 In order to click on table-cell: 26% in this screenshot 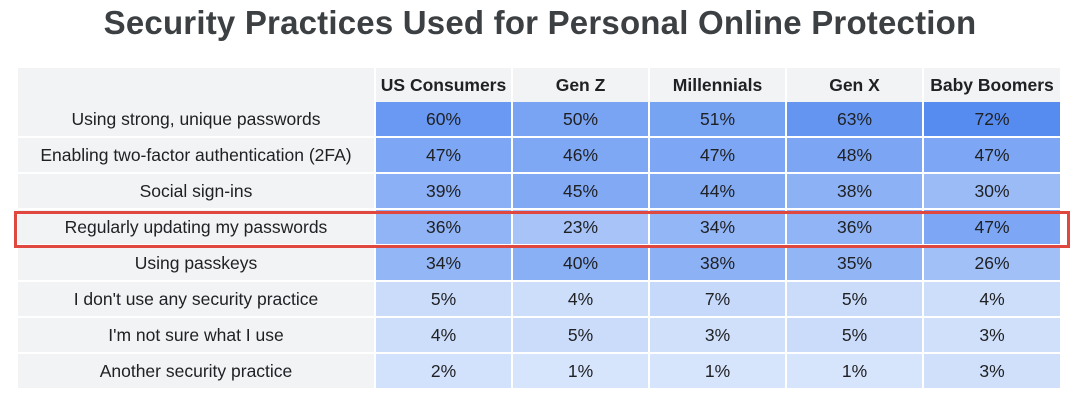, I will do `click(993, 264)`.